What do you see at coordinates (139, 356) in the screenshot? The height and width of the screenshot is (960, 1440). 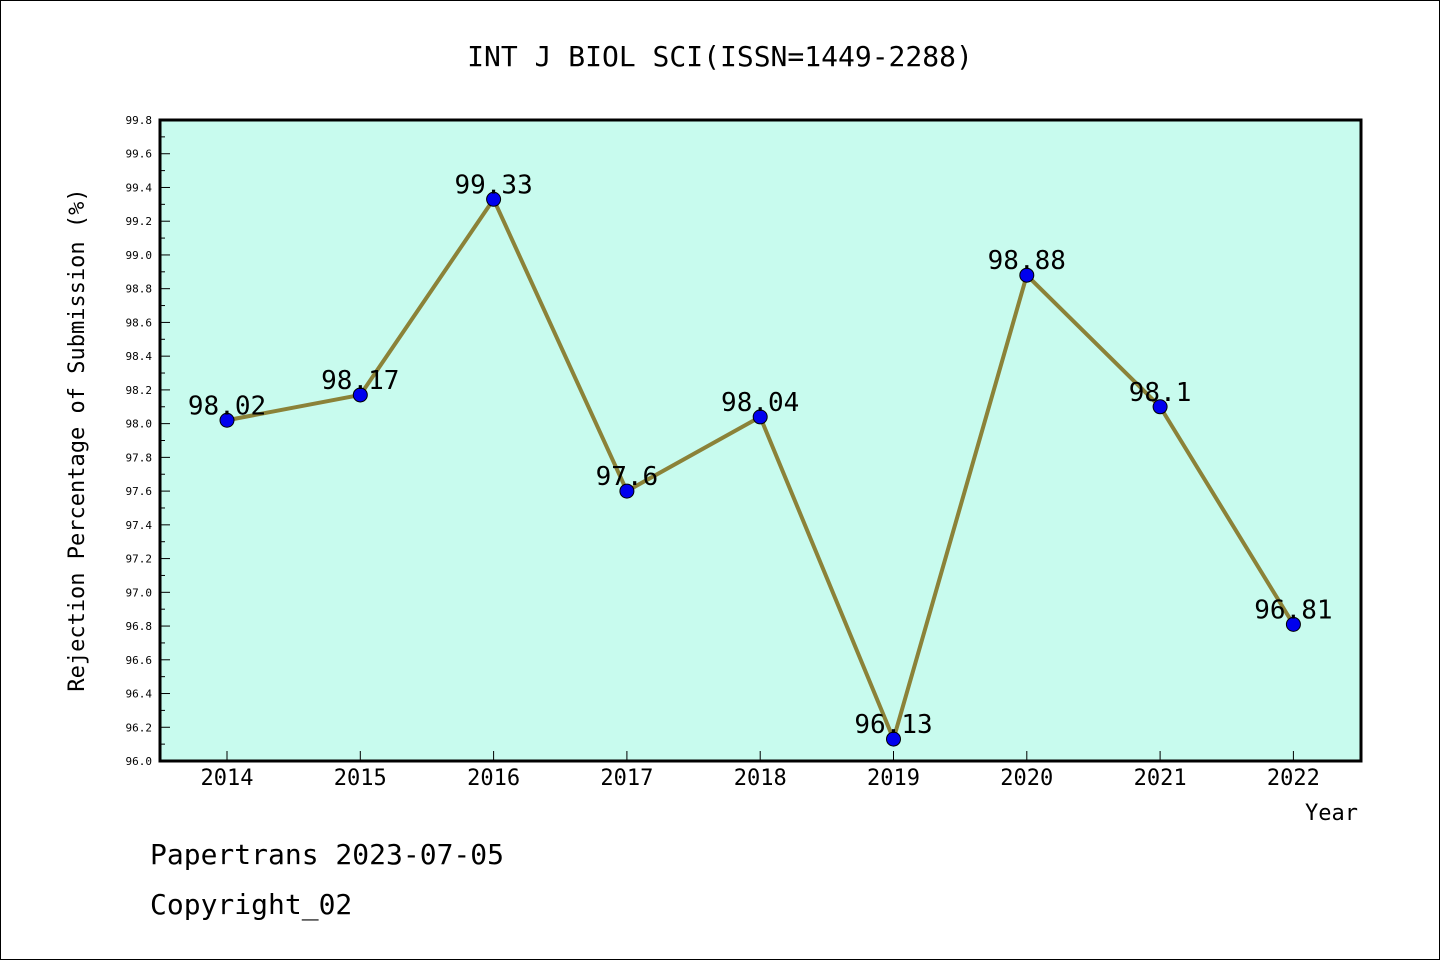 I see `y-tick-label: 98.4` at bounding box center [139, 356].